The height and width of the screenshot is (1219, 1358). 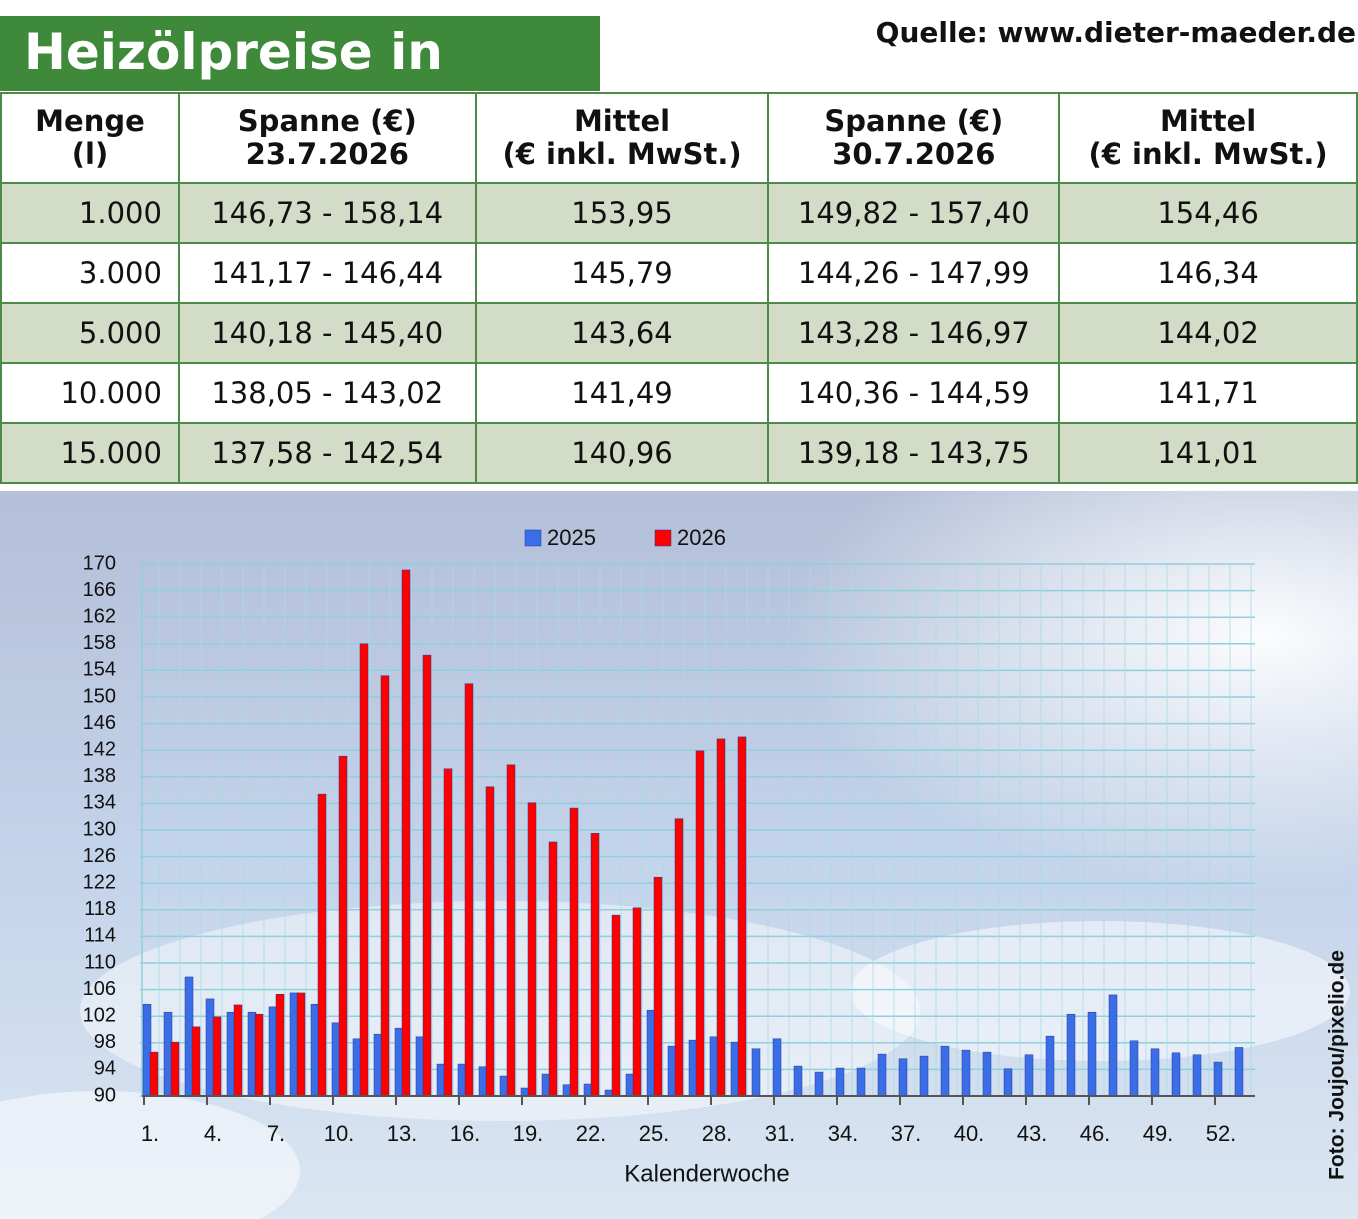 I want to click on y-tick-label: 126, so click(x=99, y=856).